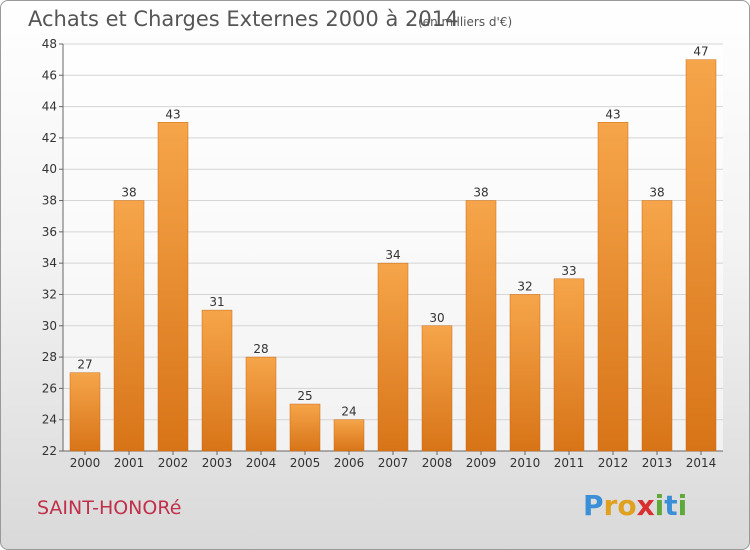 This screenshot has width=750, height=550. I want to click on y-tick-label: 24, so click(49, 420).